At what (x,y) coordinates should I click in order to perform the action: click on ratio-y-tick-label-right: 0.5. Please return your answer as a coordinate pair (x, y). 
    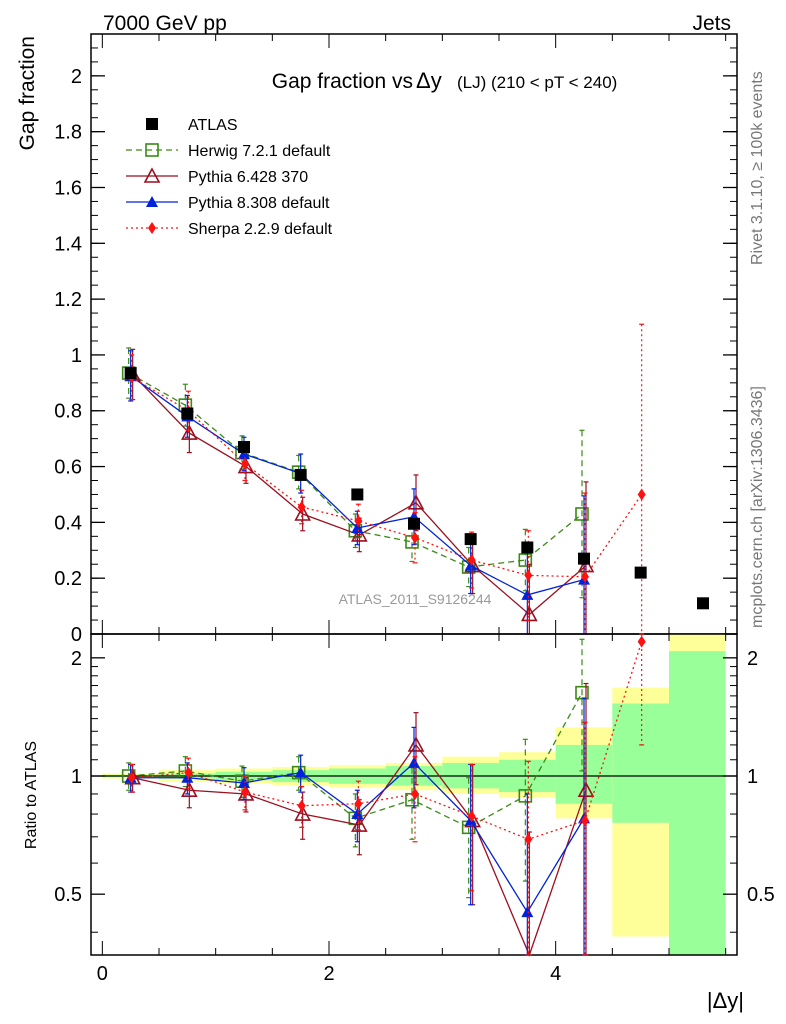
    Looking at the image, I should click on (761, 895).